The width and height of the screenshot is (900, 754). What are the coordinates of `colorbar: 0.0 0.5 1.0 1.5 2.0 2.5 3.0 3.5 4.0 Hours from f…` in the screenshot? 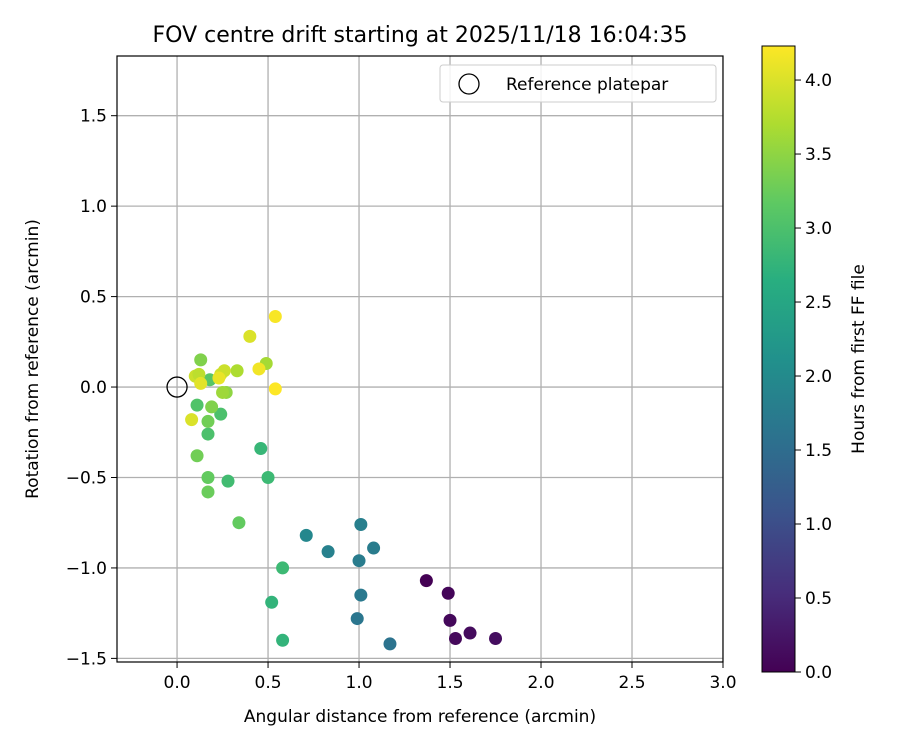 It's located at (815, 364).